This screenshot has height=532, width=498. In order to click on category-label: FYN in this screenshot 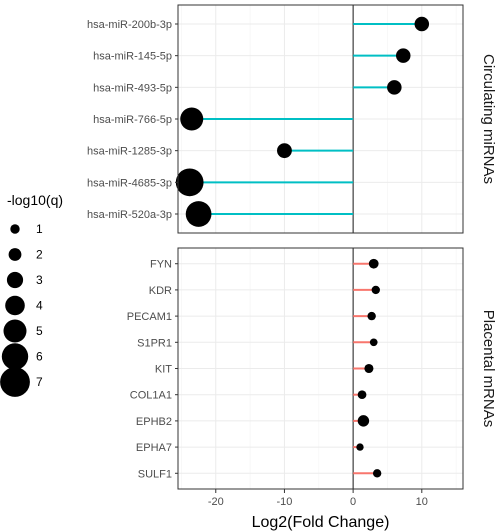, I will do `click(161, 265)`.